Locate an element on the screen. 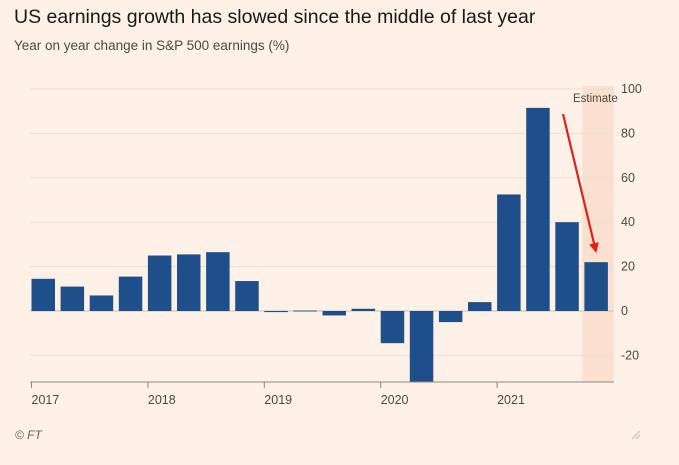 The image size is (679, 465). source-credit: © FT is located at coordinates (28, 435).